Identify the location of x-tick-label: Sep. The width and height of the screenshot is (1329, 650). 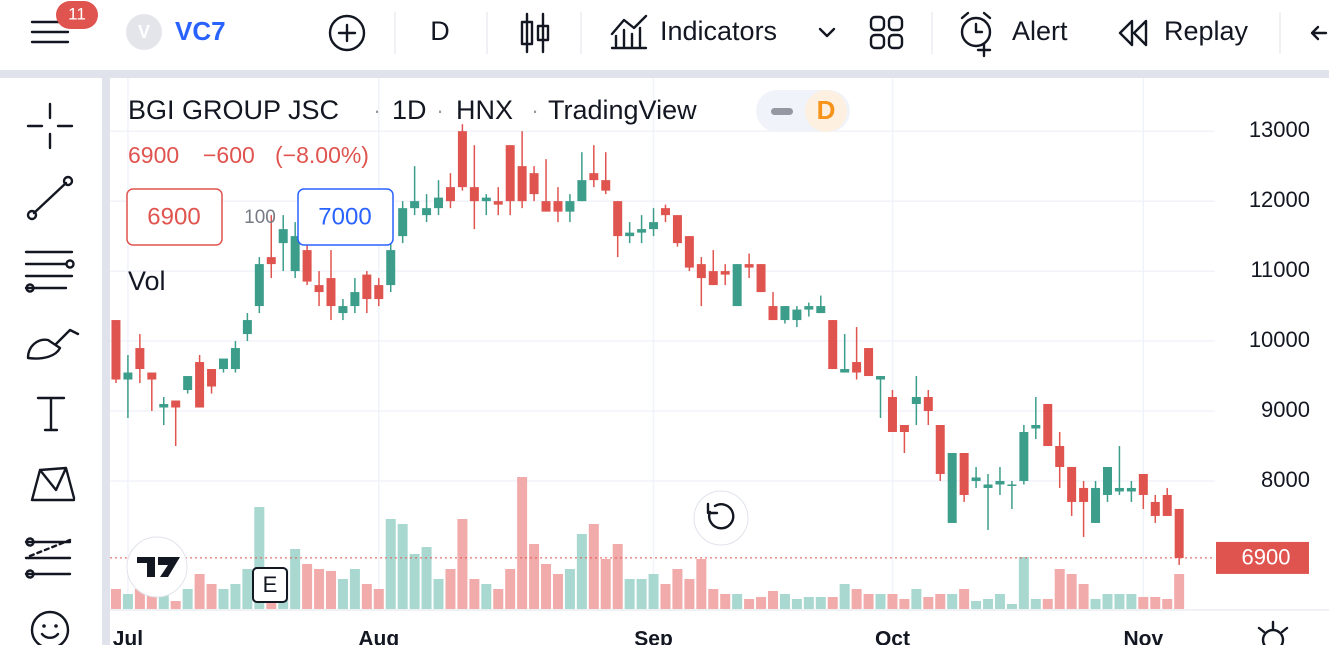
(653, 636).